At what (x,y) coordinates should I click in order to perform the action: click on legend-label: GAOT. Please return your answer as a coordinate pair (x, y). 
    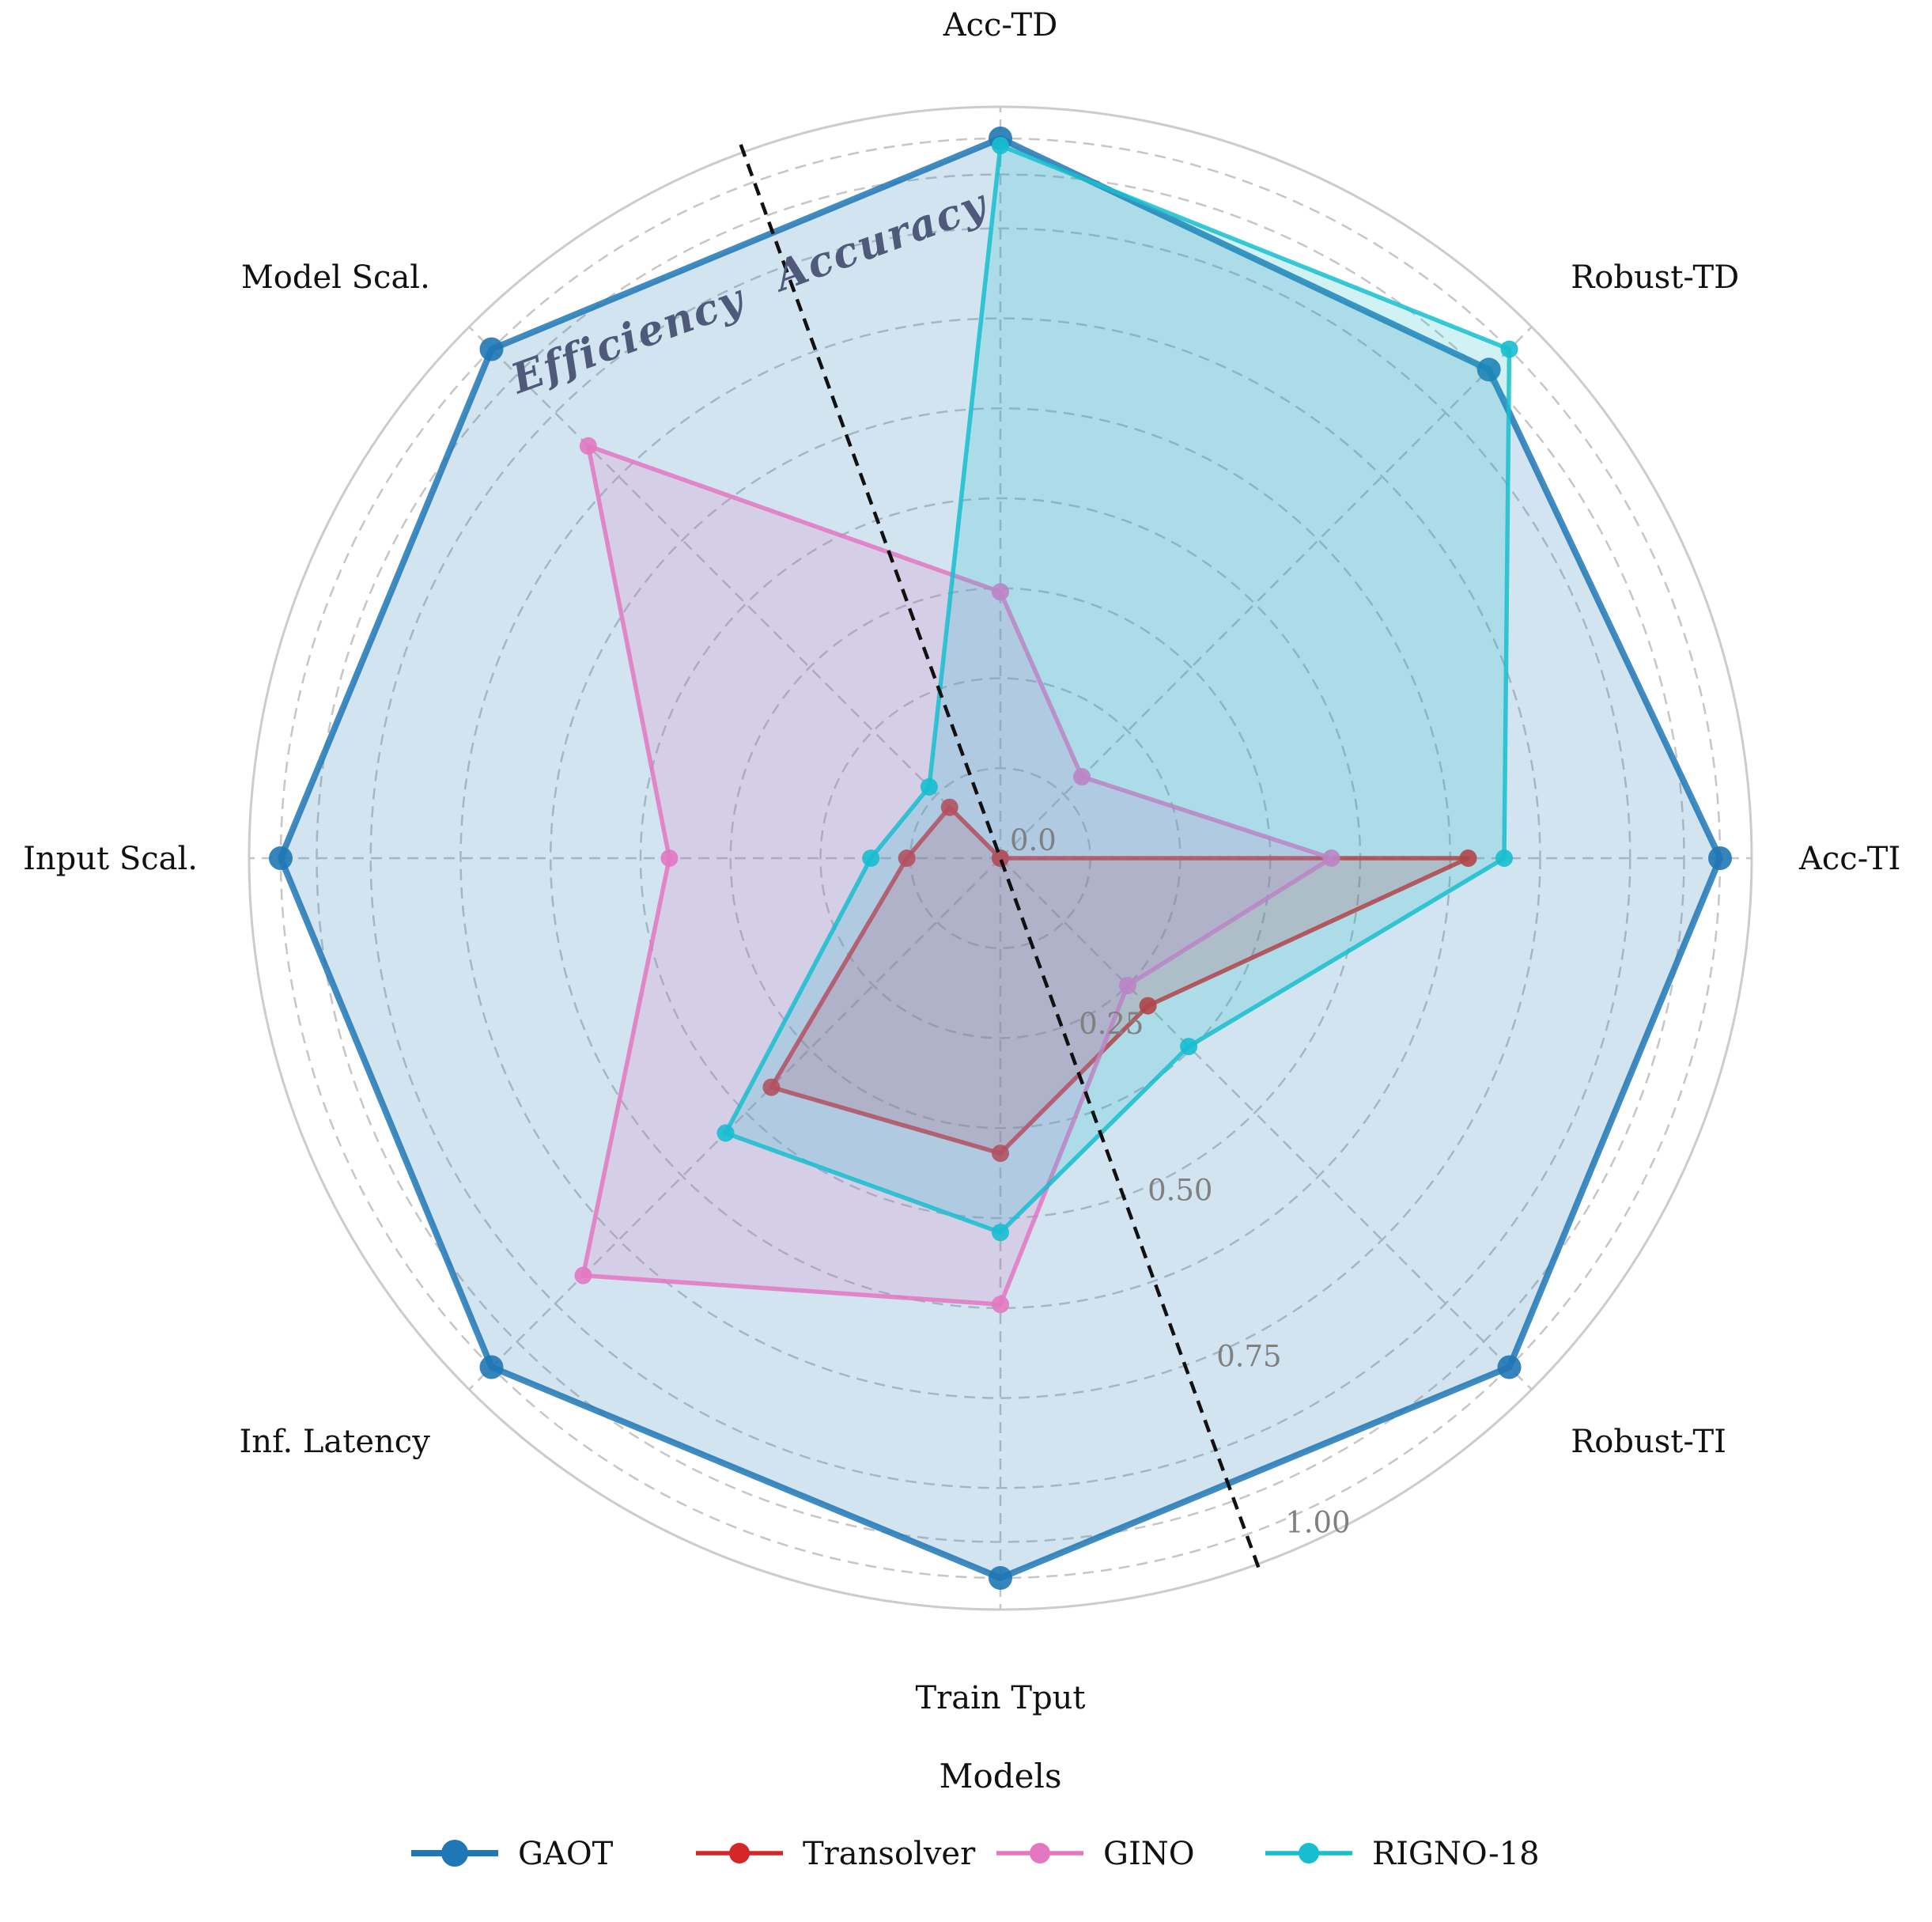
    Looking at the image, I should click on (566, 1854).